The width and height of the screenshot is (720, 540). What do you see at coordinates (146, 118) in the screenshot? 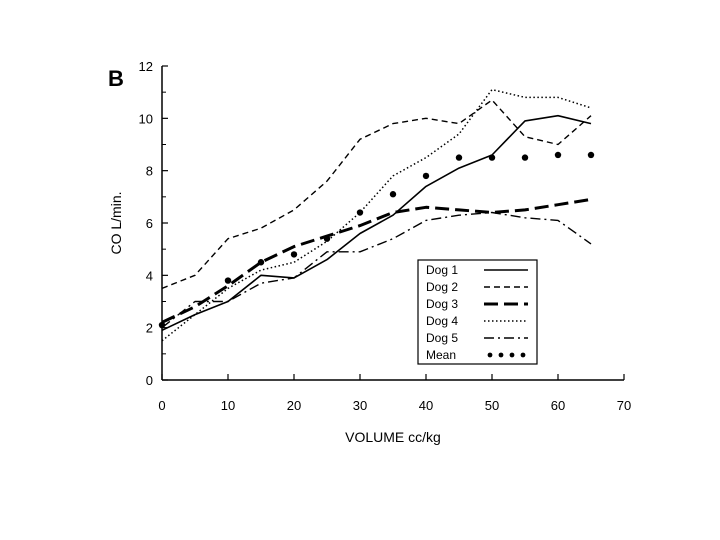
I see `y-tick-label: 10` at bounding box center [146, 118].